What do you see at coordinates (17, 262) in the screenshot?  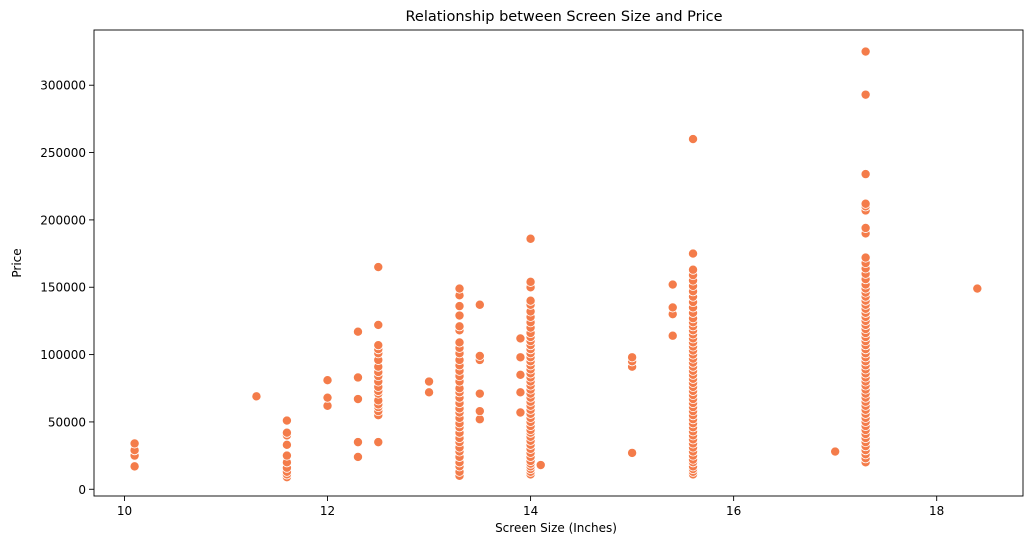 I see `y-axis-label: Price` at bounding box center [17, 262].